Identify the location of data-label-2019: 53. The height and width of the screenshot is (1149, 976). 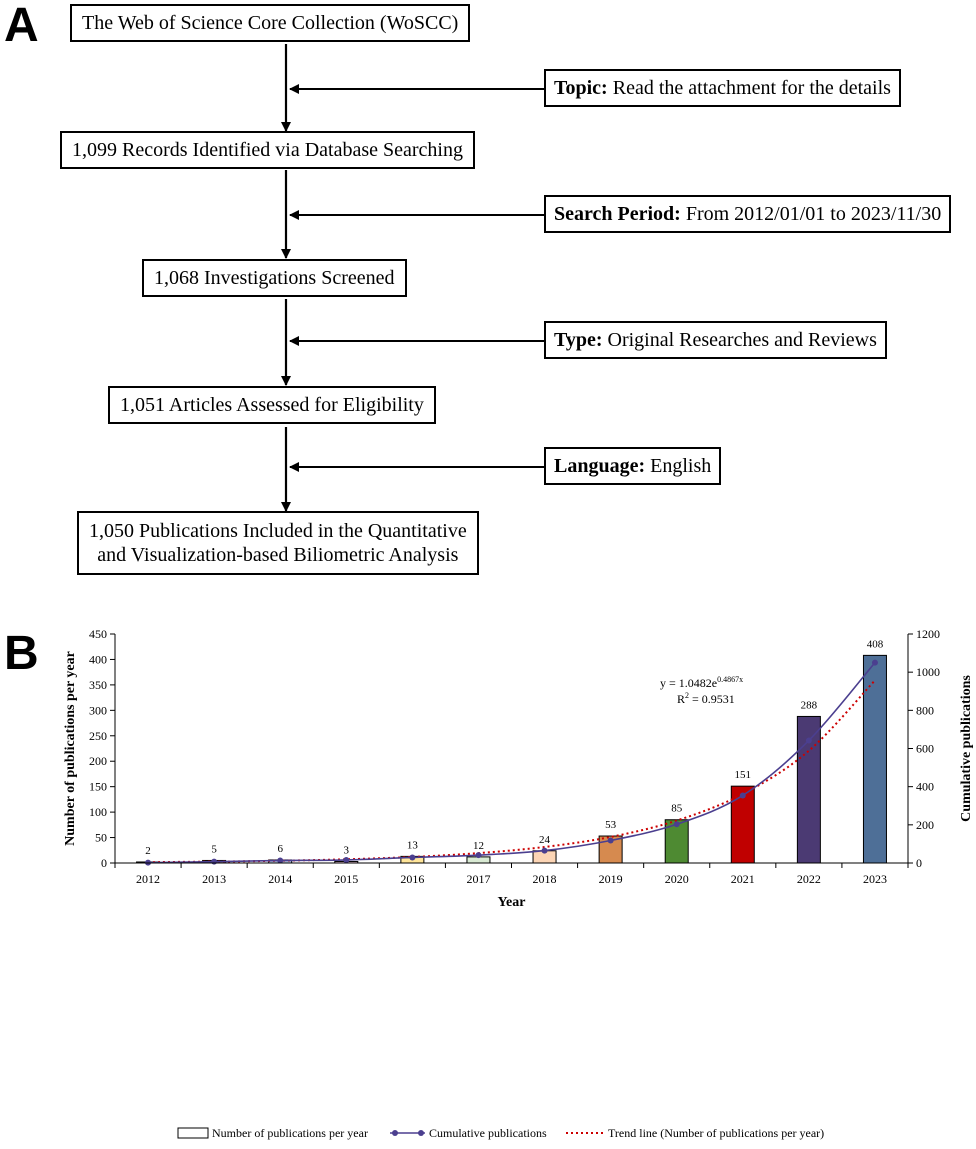
(611, 825).